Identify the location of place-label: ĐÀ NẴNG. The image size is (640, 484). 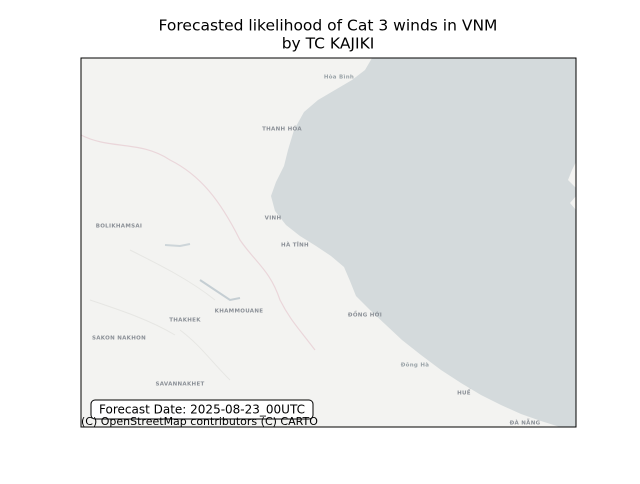
(525, 423).